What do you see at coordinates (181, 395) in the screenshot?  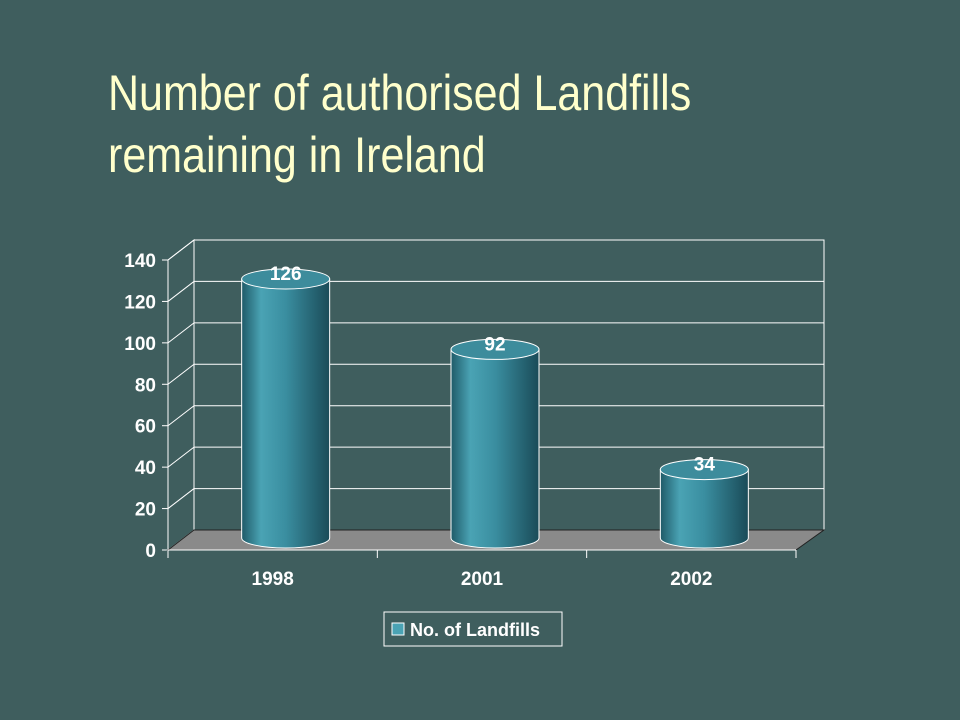 I see `chart-side-wall` at bounding box center [181, 395].